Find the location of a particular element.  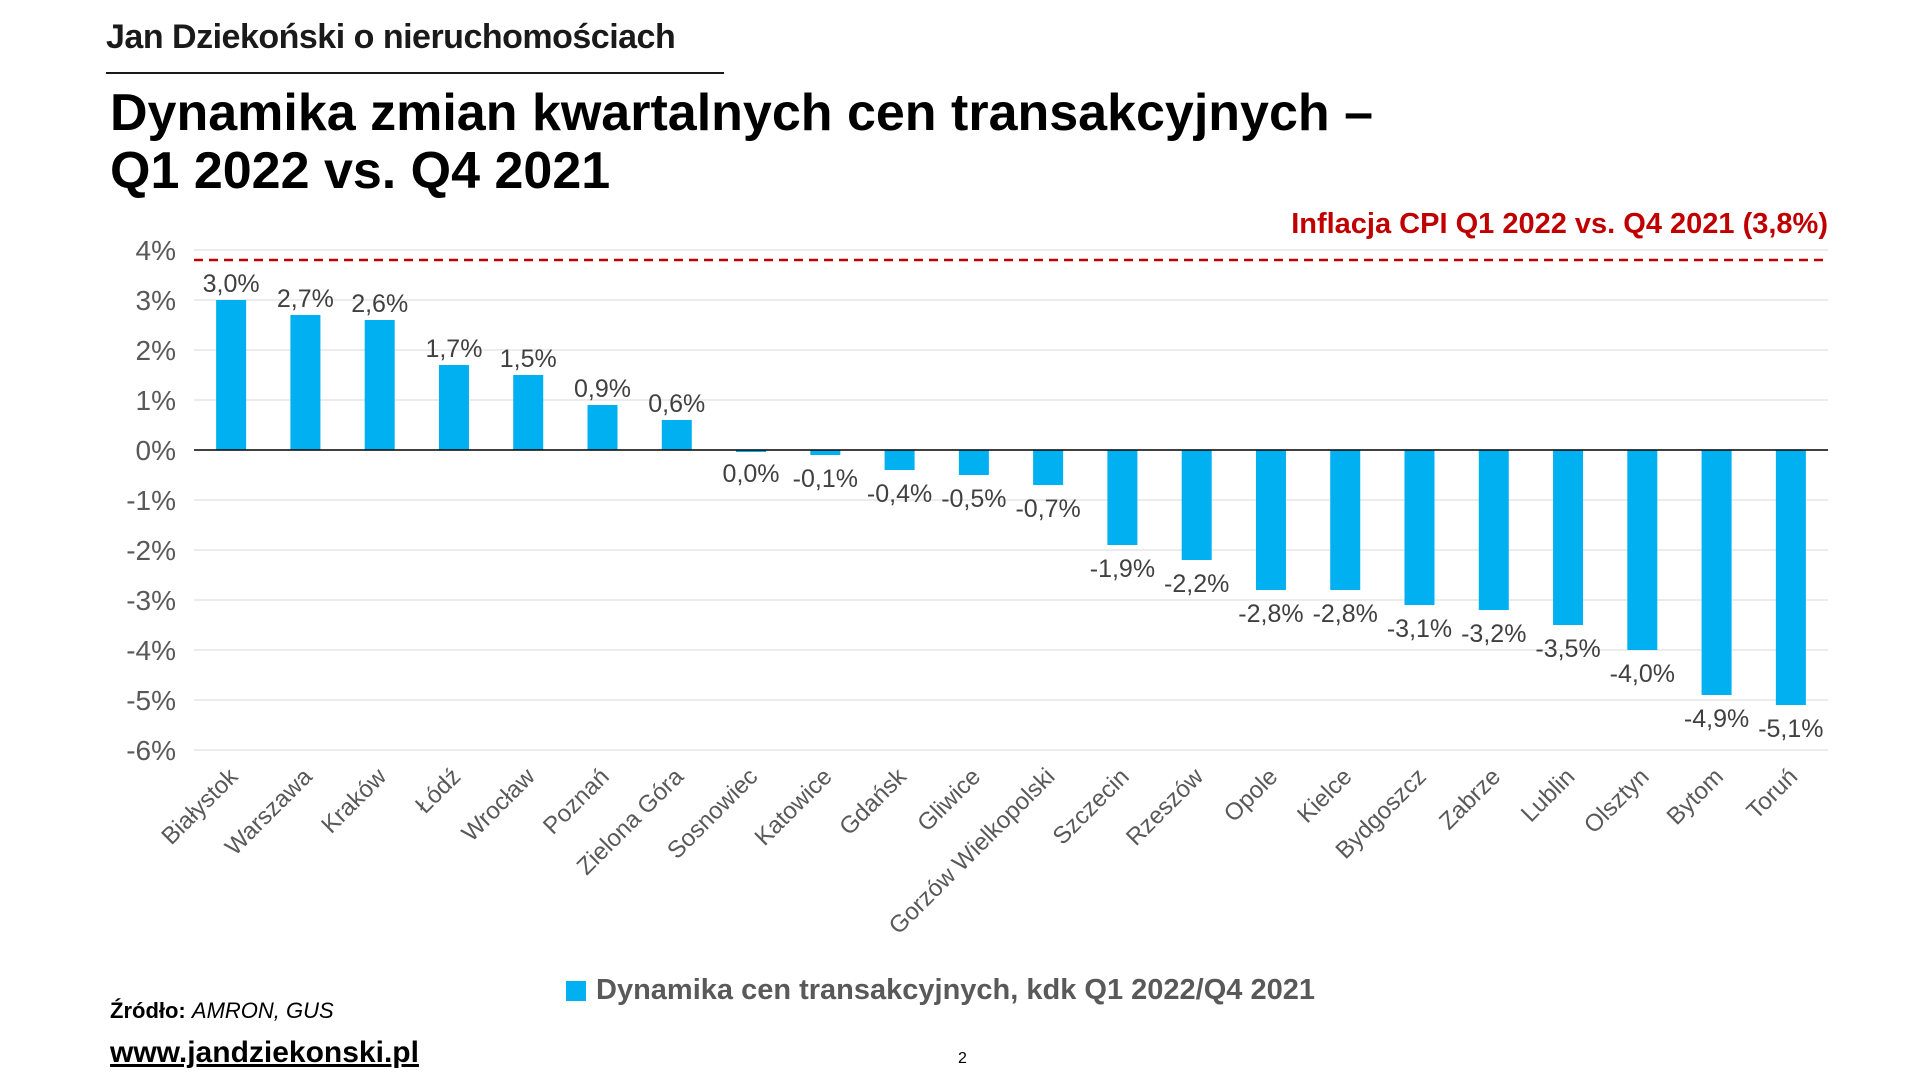

y-tick-label: -4% is located at coordinates (151, 650).